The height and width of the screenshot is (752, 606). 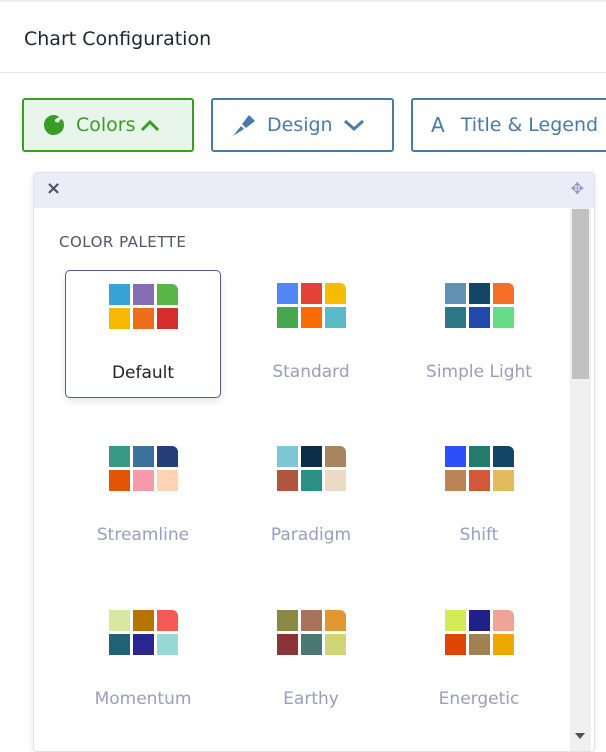 What do you see at coordinates (314, 190) in the screenshot?
I see `popup-header: × ✥` at bounding box center [314, 190].